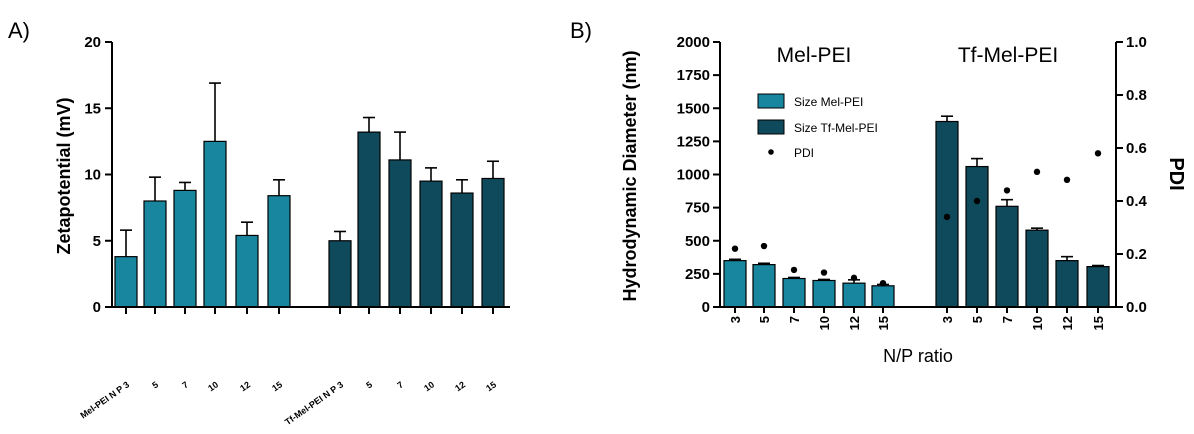 The height and width of the screenshot is (434, 1194). What do you see at coordinates (19, 30) in the screenshot?
I see `panel-a-letter: A)` at bounding box center [19, 30].